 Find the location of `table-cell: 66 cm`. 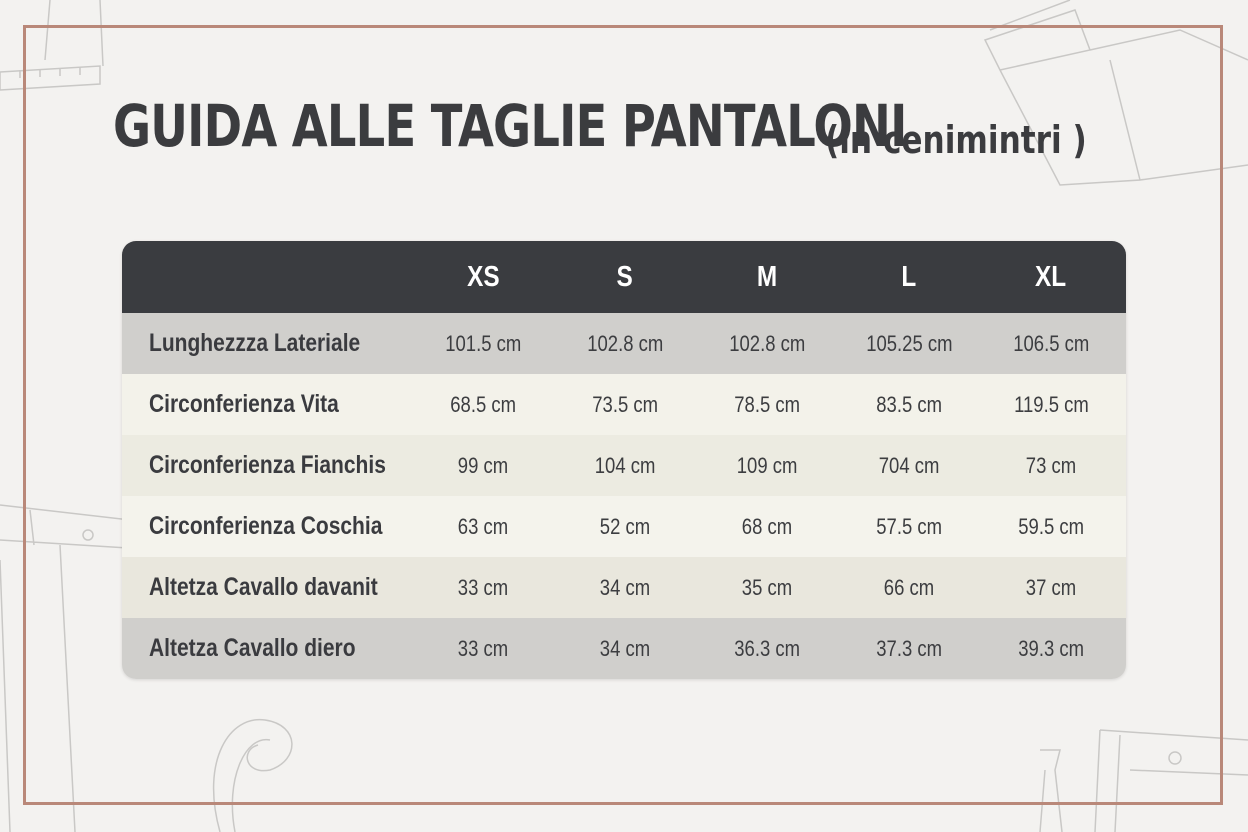

table-cell: 66 cm is located at coordinates (909, 587).